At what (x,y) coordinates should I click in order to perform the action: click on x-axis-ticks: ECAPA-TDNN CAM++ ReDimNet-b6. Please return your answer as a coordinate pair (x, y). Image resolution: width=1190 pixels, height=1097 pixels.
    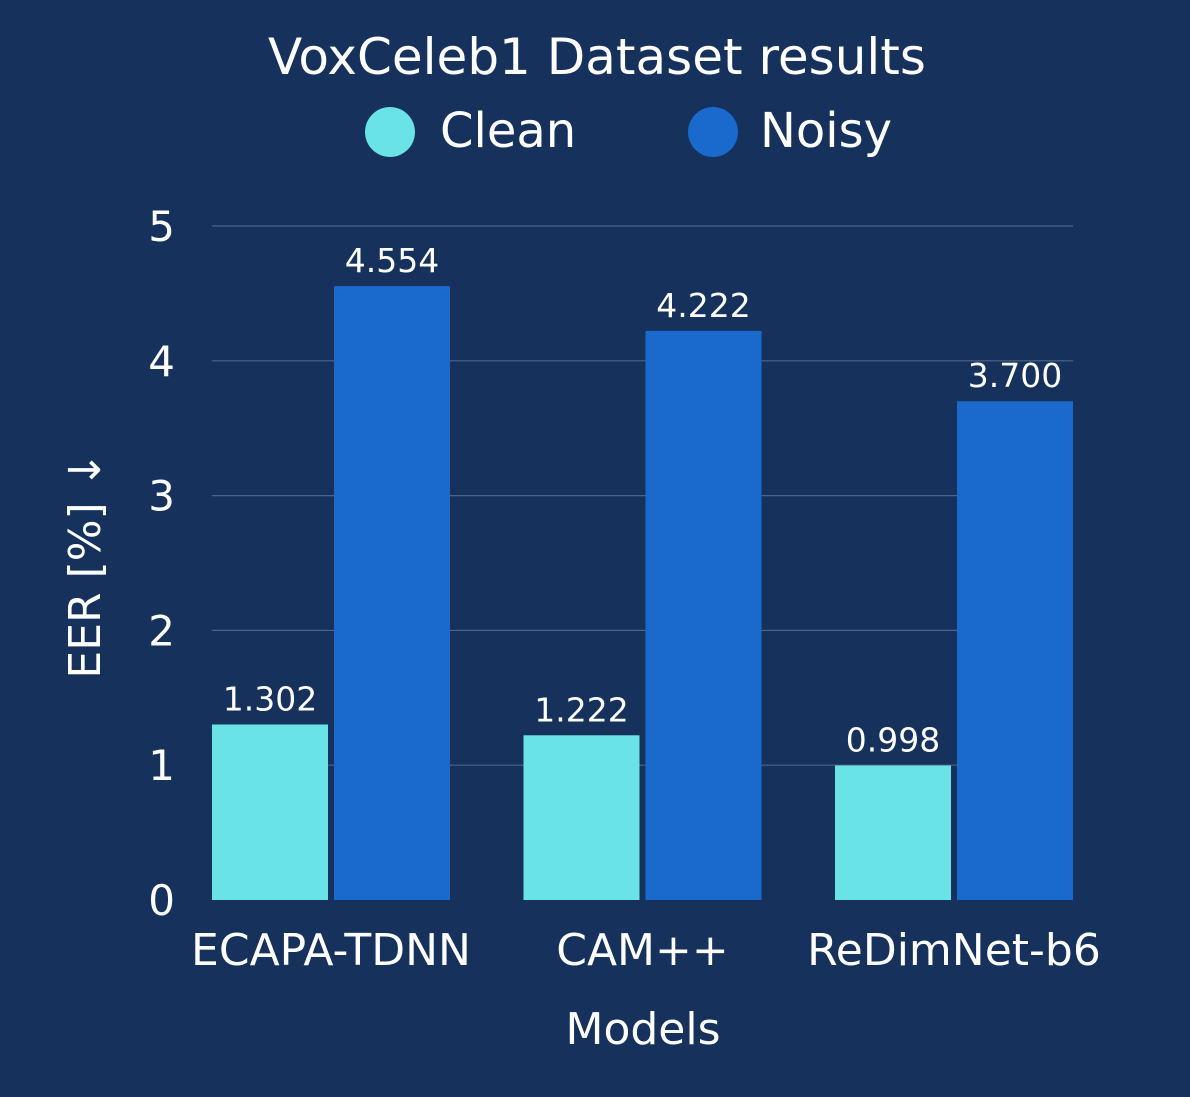
    Looking at the image, I should click on (646, 950).